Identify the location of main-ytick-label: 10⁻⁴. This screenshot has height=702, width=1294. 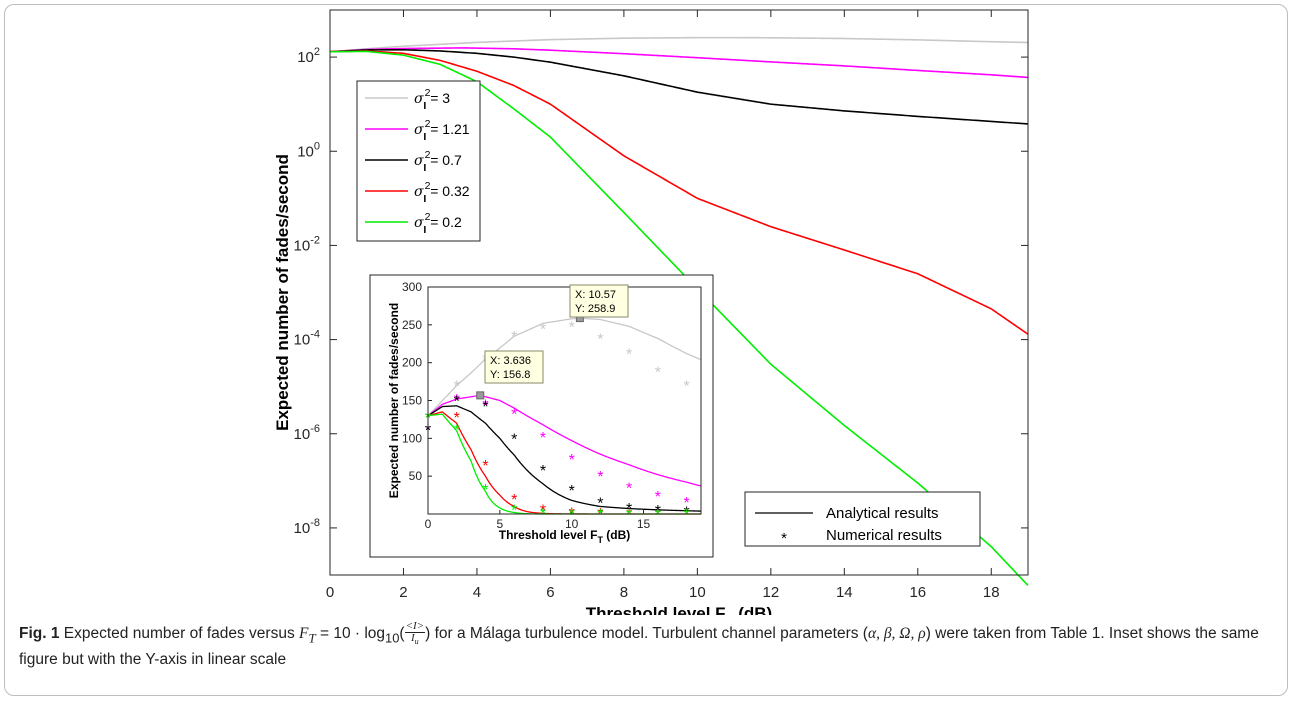
(307, 339).